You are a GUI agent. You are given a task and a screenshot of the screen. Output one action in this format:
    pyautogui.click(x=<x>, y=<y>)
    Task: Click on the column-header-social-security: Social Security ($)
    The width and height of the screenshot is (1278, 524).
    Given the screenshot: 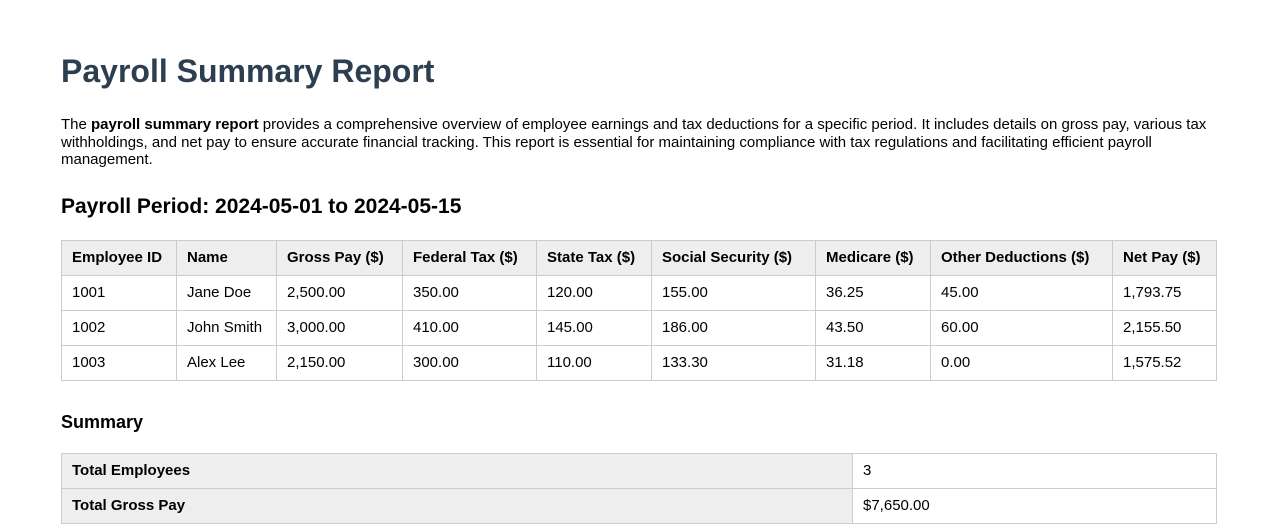 What is the action you would take?
    pyautogui.click(x=733, y=257)
    